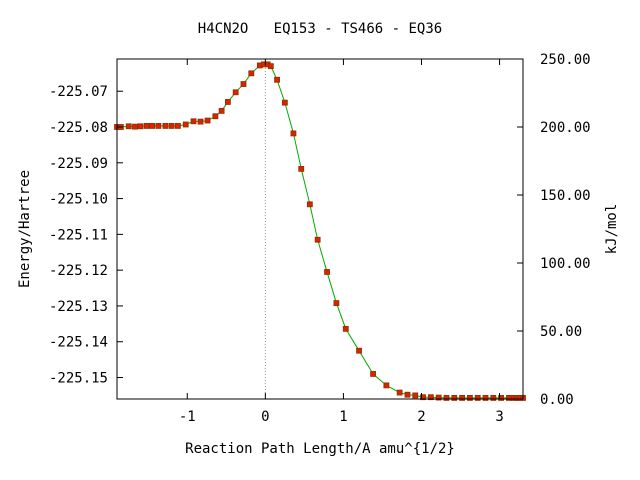  What do you see at coordinates (565, 196) in the screenshot?
I see `y2-tick-label: 150.00` at bounding box center [565, 196].